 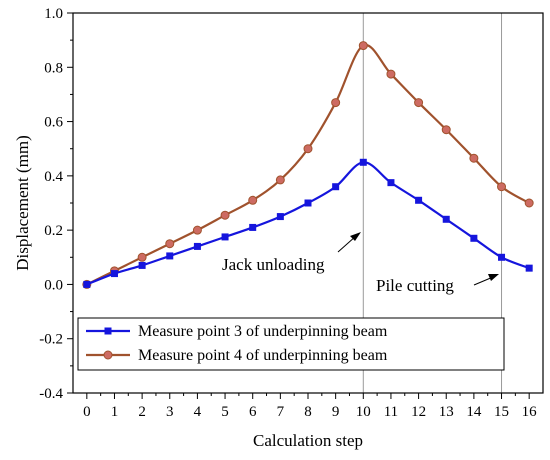 I want to click on x-tick-label: 8, so click(x=308, y=412).